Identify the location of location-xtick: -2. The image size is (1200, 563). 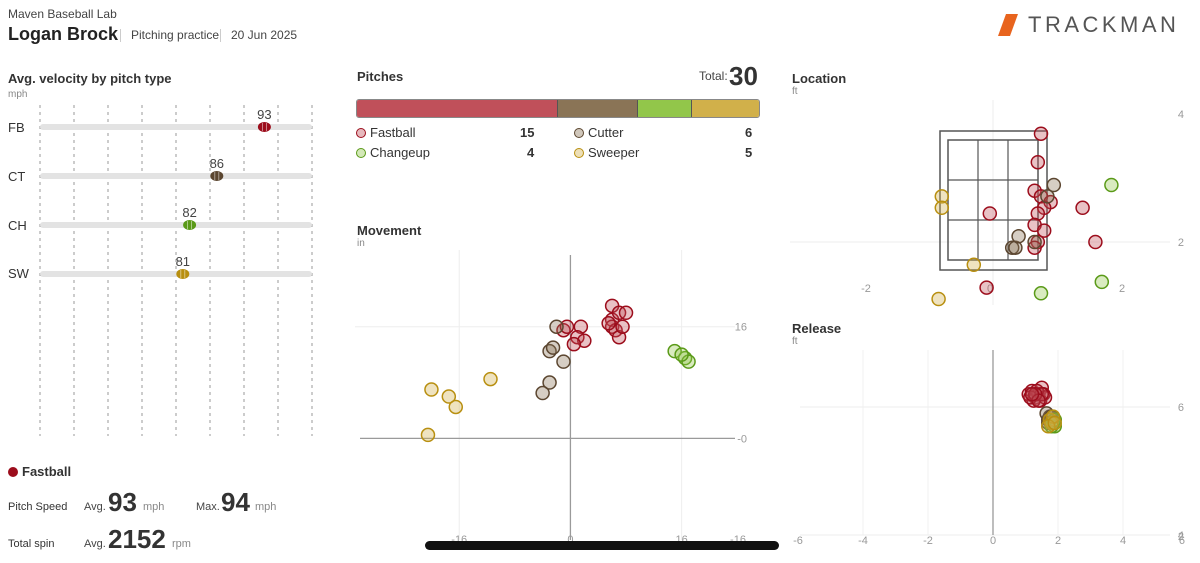
(866, 289).